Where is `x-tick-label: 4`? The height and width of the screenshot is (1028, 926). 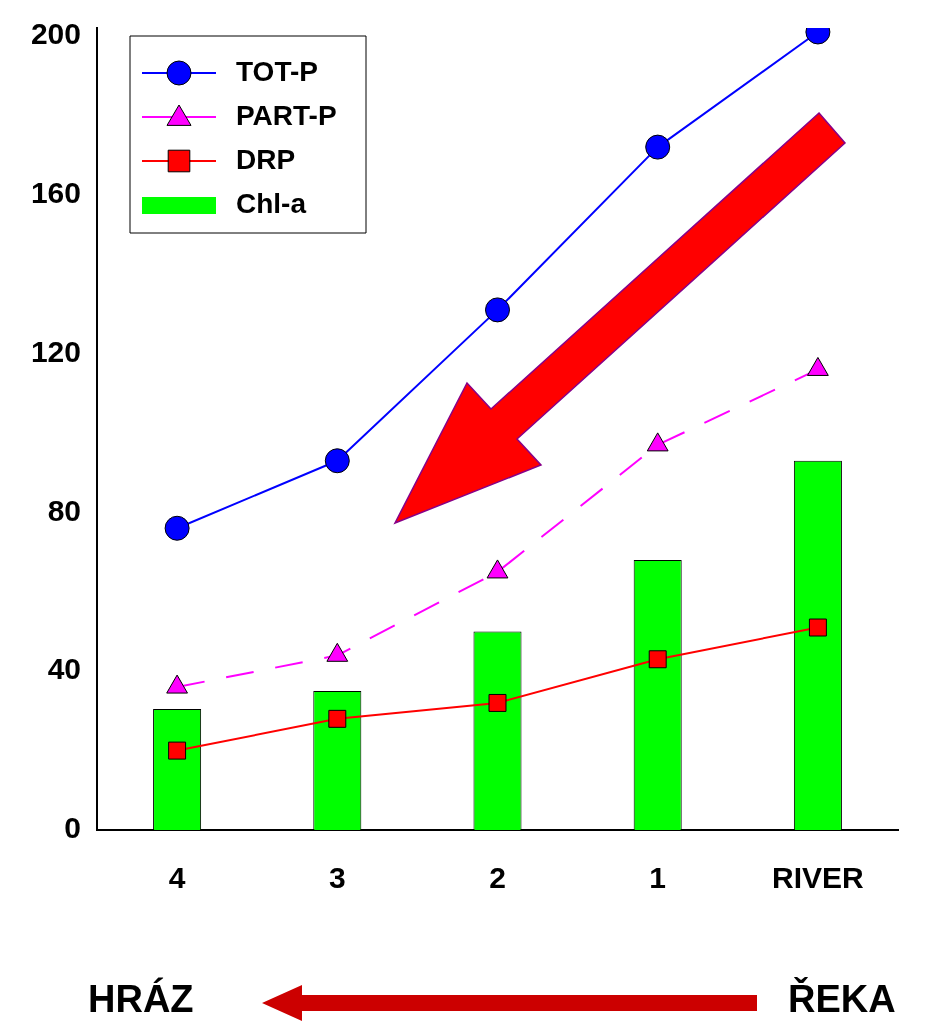
x-tick-label: 4 is located at coordinates (177, 878).